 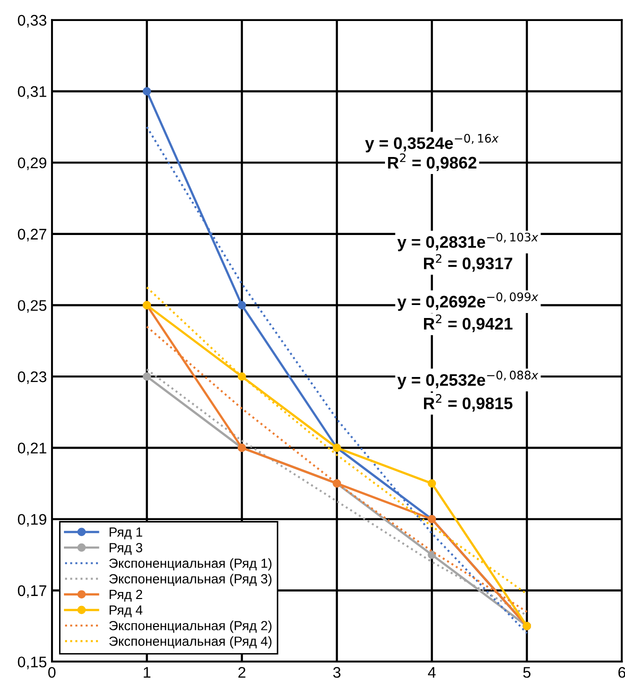 I want to click on y-tick-label: 0,31, so click(x=32, y=92).